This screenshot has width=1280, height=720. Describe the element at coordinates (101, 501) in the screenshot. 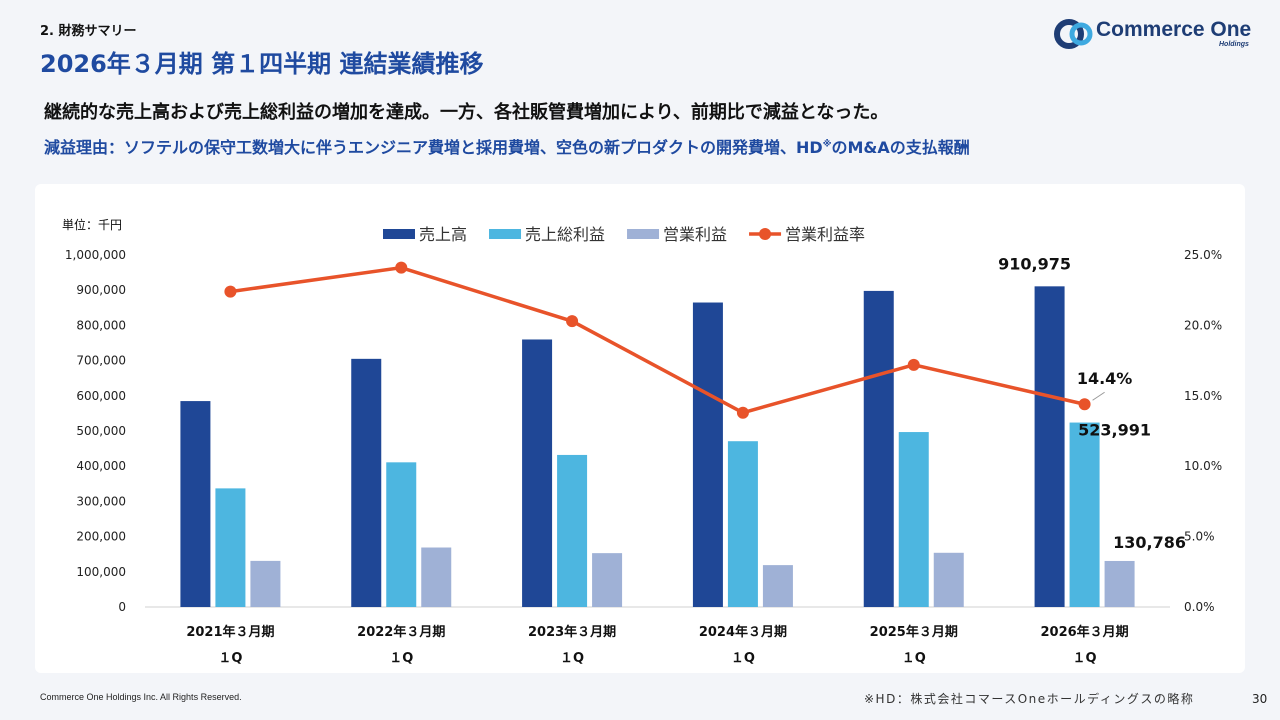

I see `y-left-tick: 300,000` at that location.